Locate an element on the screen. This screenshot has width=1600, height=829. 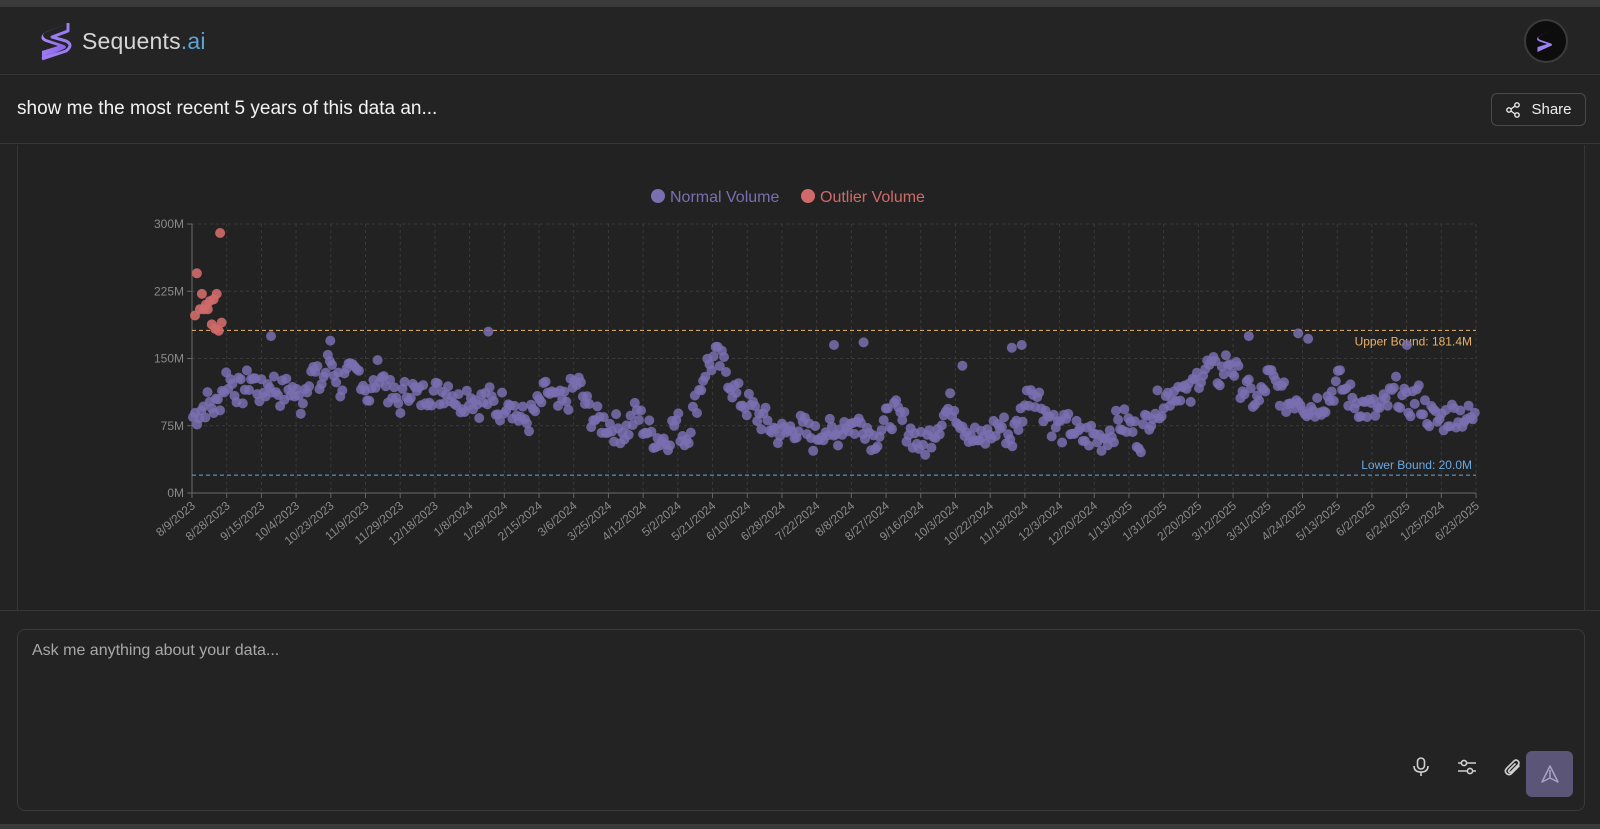
composer-divider is located at coordinates (800, 610).